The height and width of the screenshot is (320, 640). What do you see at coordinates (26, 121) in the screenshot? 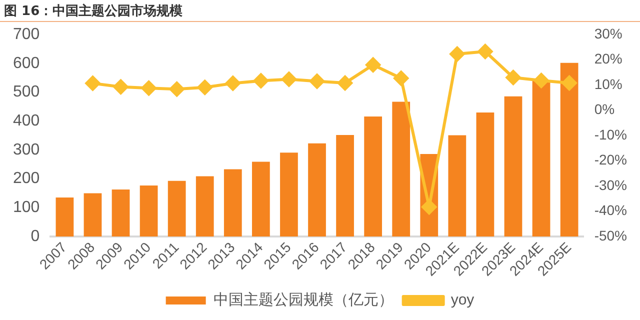
I see `y-tick-label: 400` at bounding box center [26, 121].